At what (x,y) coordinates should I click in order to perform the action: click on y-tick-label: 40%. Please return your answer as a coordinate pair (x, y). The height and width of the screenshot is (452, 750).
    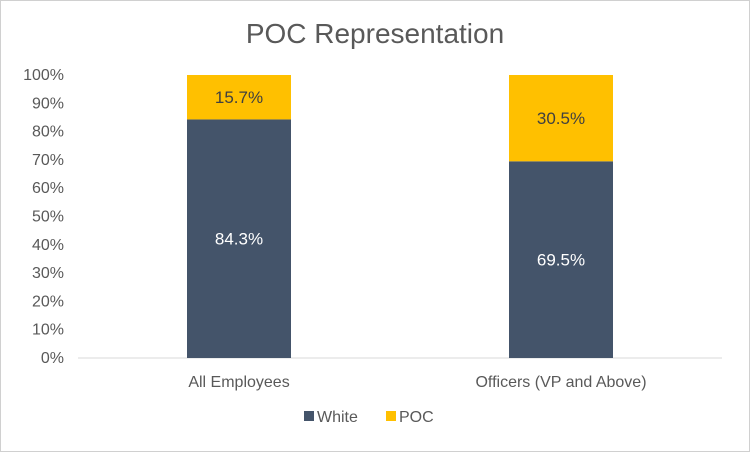
    Looking at the image, I should click on (48, 245).